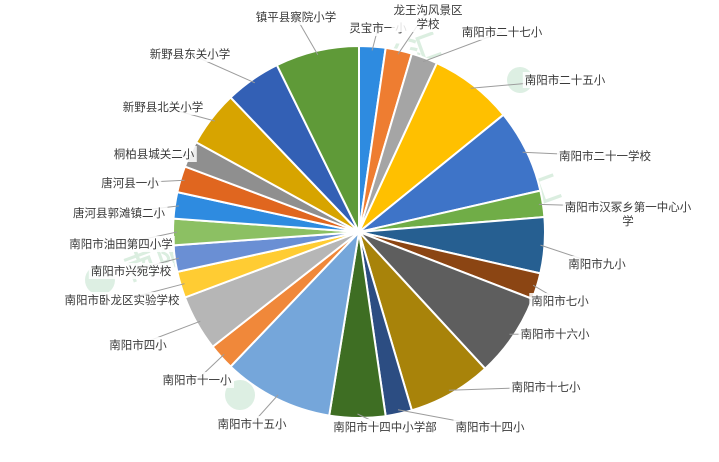  I want to click on category-label: 新野县北关小学, so click(163, 107).